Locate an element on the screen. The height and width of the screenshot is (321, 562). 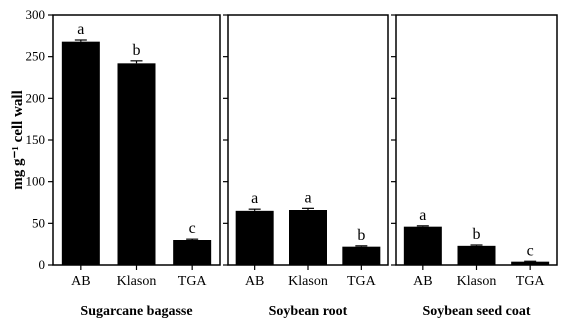
y-tick-label: 50 is located at coordinates (38, 222).